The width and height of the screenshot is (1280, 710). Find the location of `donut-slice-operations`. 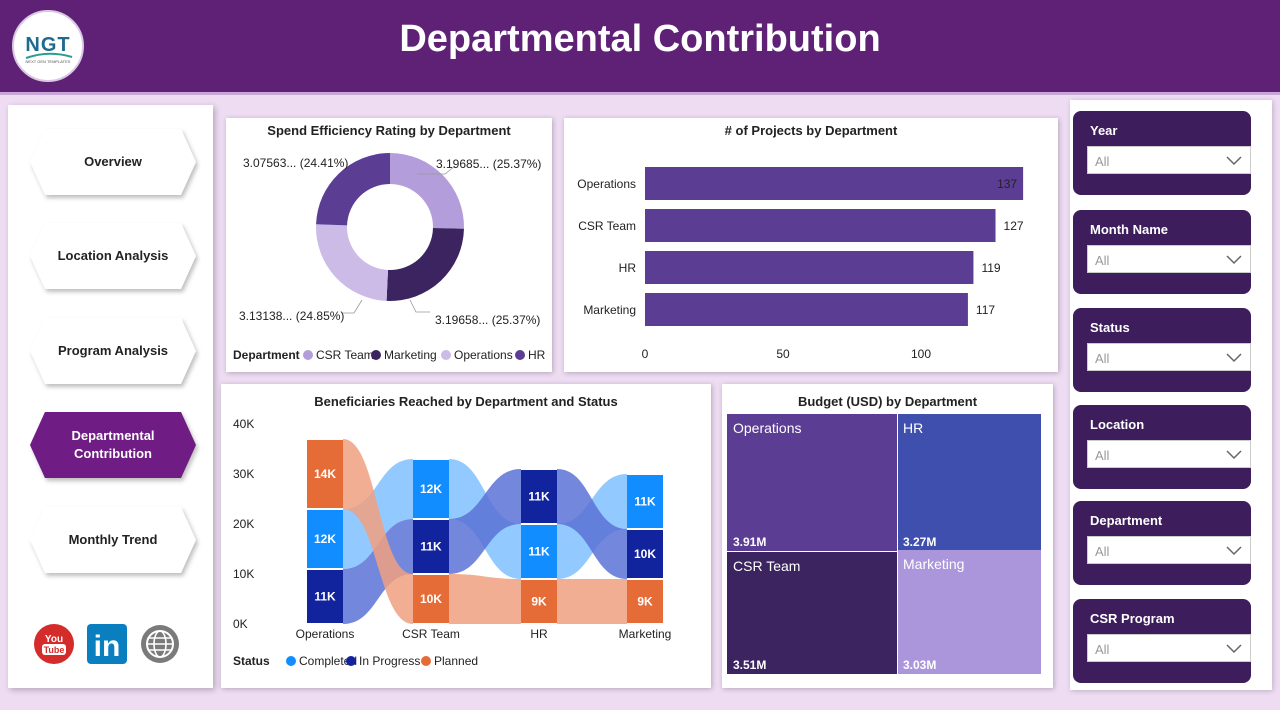

donut-slice-operations is located at coordinates (352, 262).